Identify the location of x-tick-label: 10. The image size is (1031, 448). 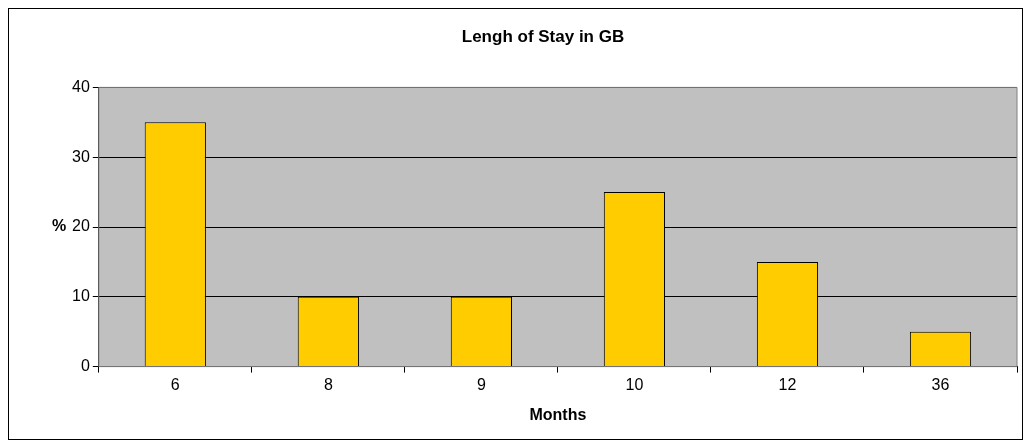
(634, 384).